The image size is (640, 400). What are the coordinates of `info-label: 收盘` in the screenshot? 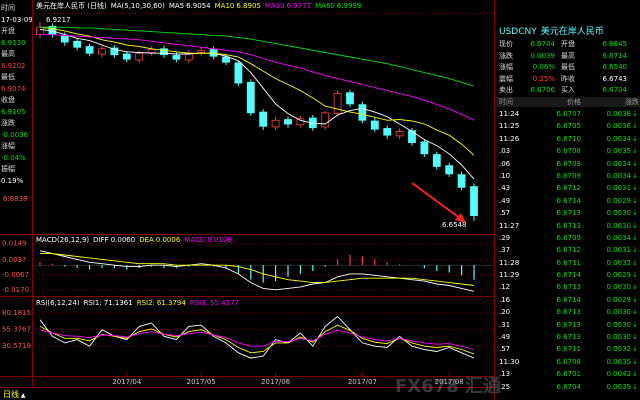 It's located at (8, 100).